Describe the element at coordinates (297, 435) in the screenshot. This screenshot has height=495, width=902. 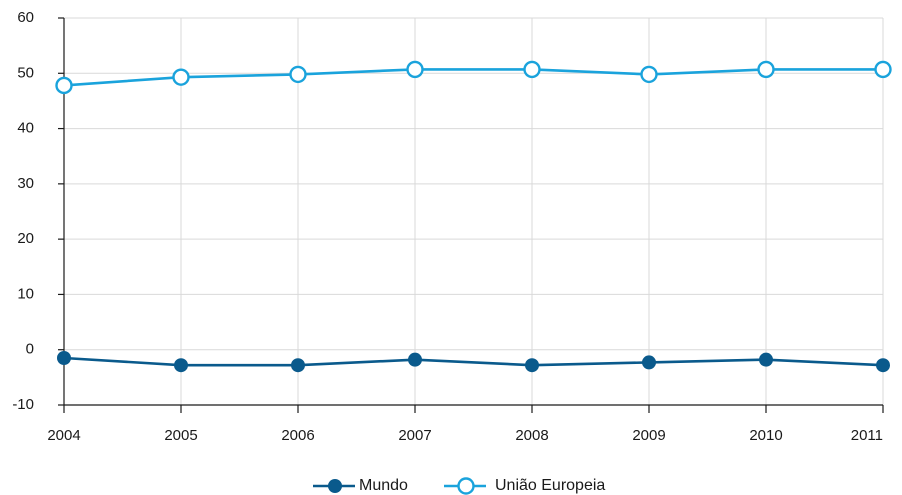
I see `x-tick-label: 2006` at that location.